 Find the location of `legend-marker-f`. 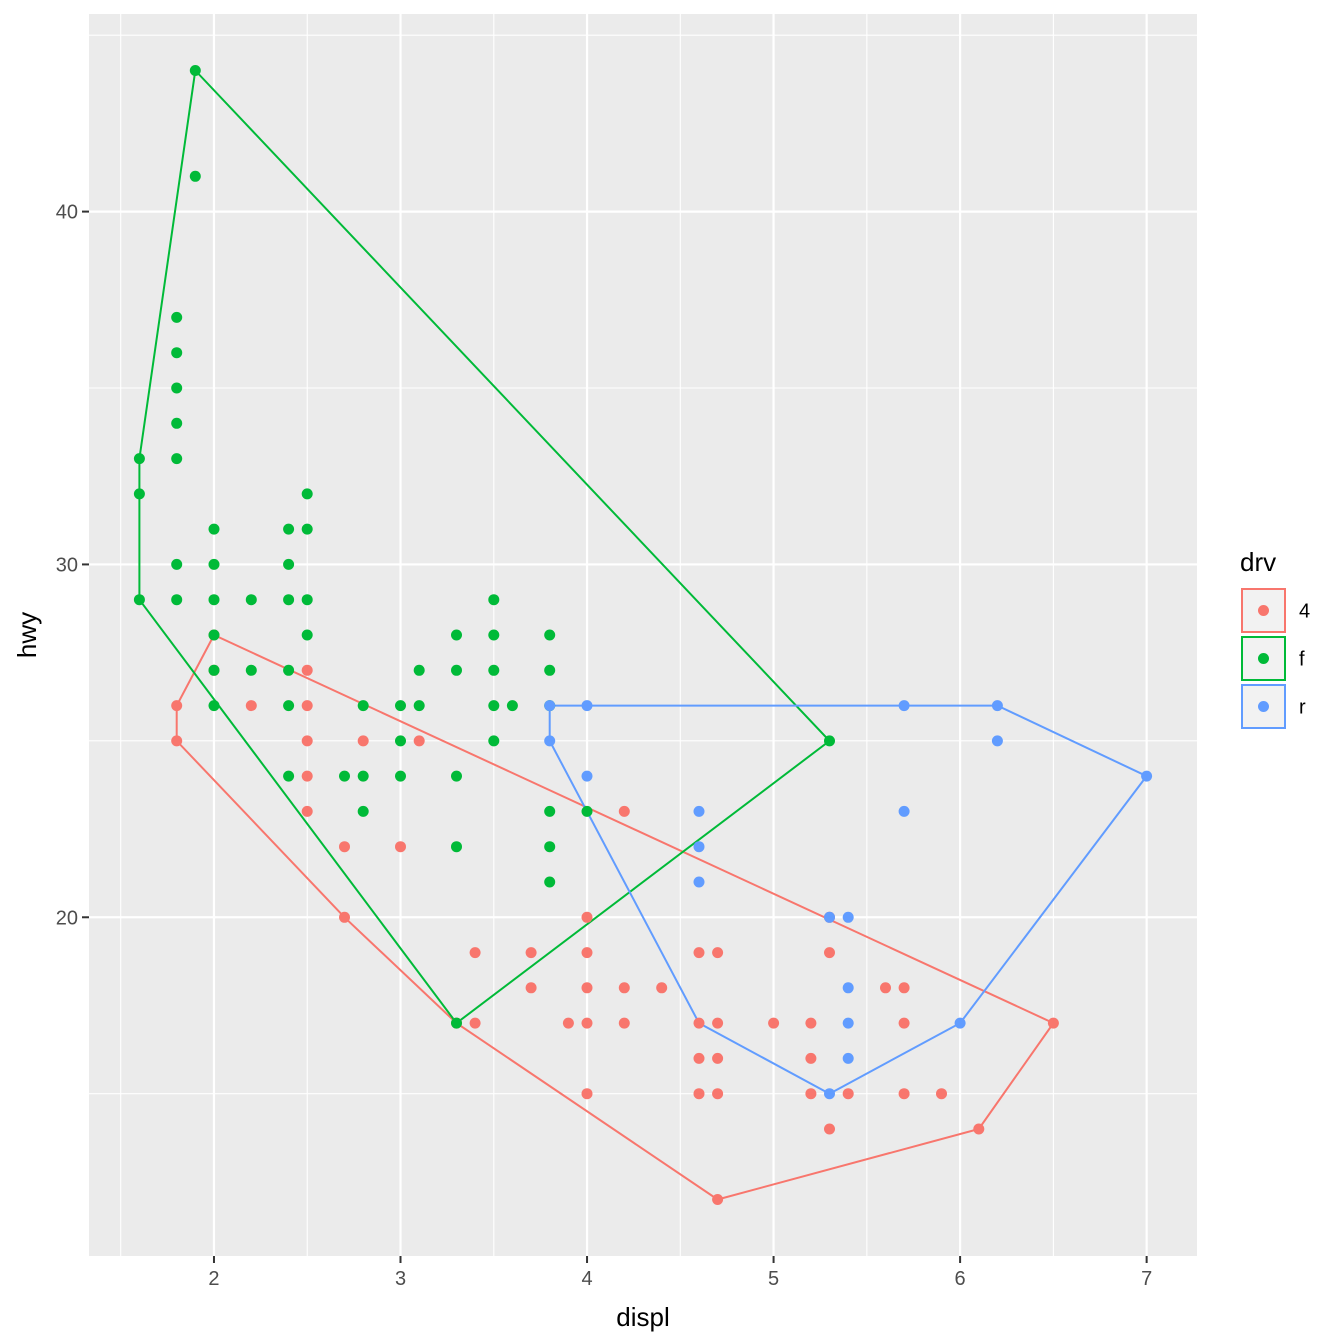

legend-marker-f is located at coordinates (1263, 658).